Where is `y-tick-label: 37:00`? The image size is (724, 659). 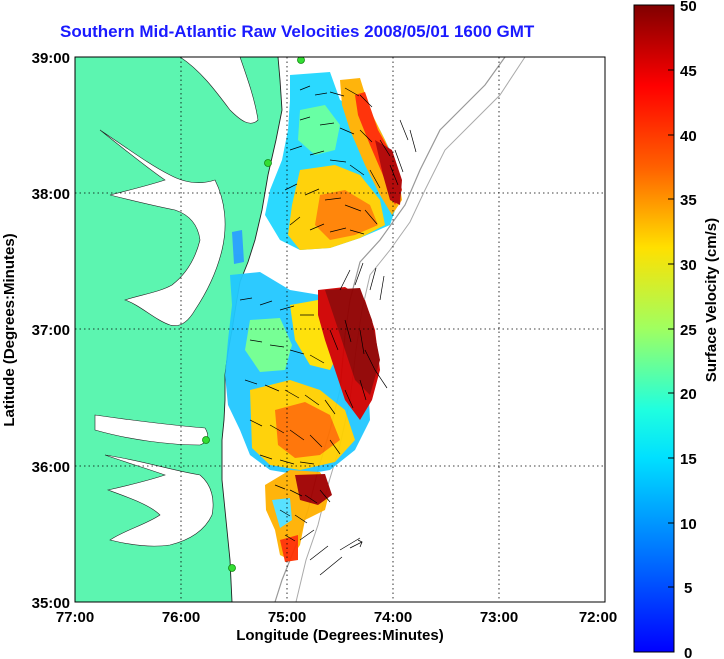
y-tick-label: 37:00 is located at coordinates (51, 330).